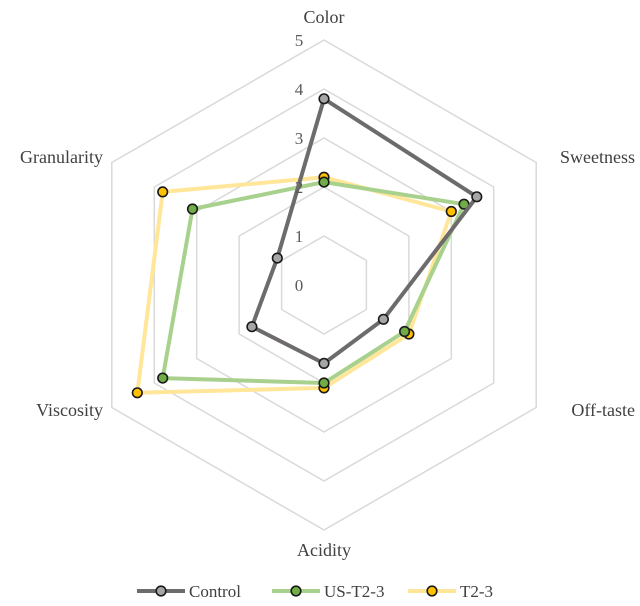  What do you see at coordinates (324, 550) in the screenshot?
I see `axis-label-acidity: Acidity` at bounding box center [324, 550].